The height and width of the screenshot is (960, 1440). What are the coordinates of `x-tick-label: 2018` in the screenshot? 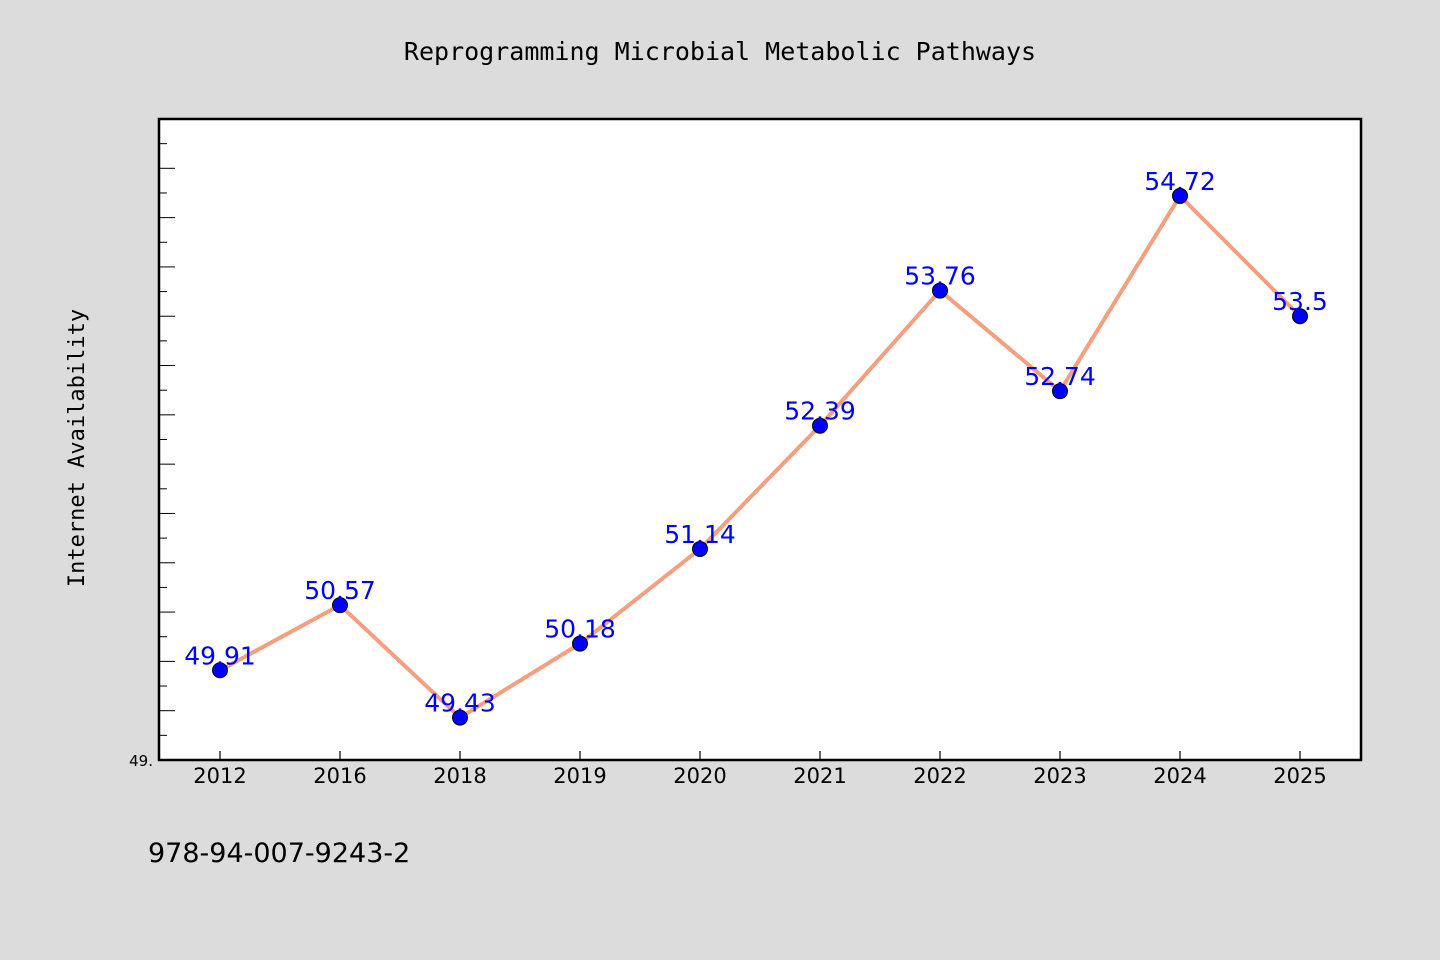 It's located at (459, 776).